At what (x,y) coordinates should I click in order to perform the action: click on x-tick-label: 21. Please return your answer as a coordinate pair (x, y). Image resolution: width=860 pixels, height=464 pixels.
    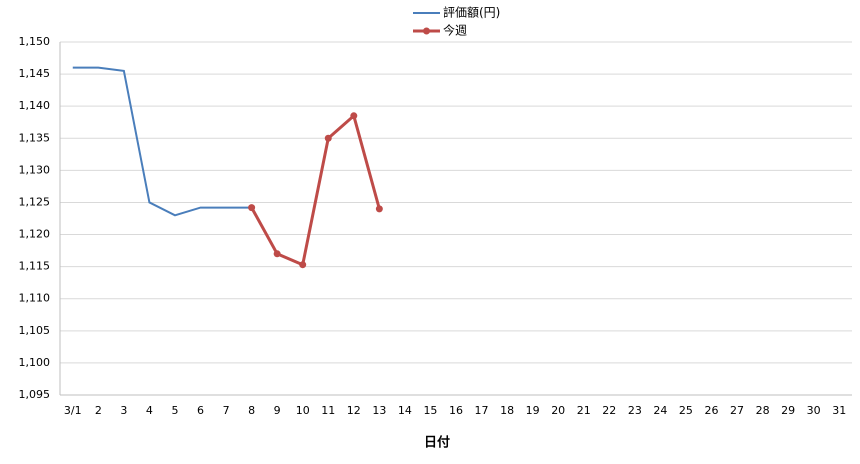
    Looking at the image, I should click on (584, 410).